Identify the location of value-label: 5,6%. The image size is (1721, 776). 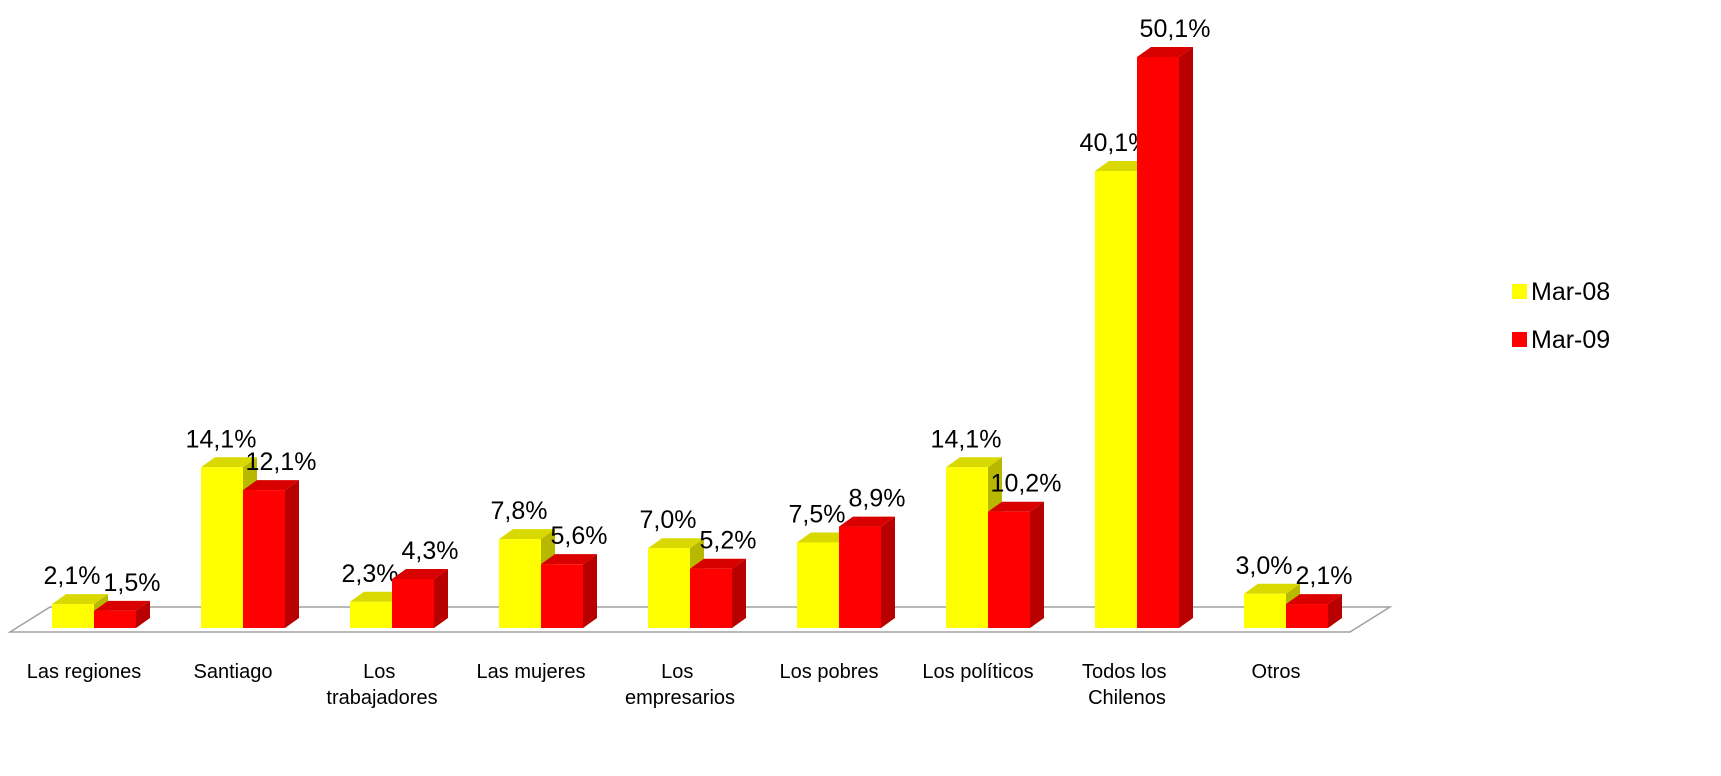
(579, 536).